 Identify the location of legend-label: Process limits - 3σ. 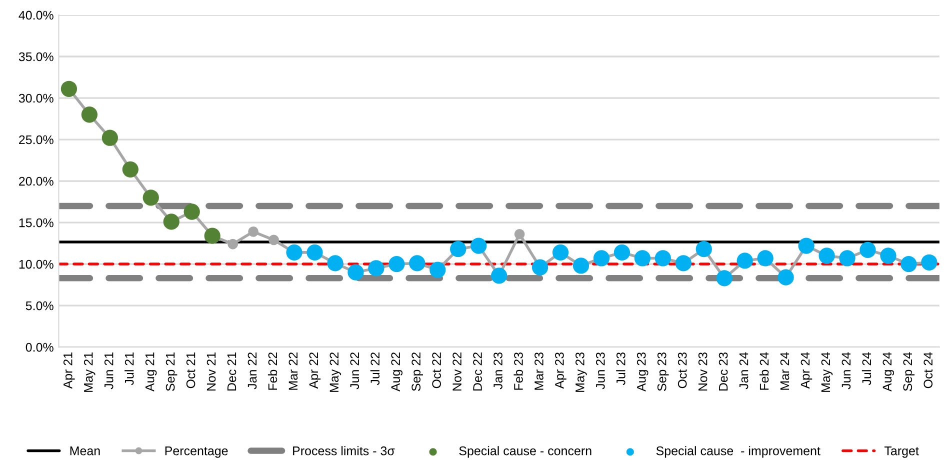
(344, 451).